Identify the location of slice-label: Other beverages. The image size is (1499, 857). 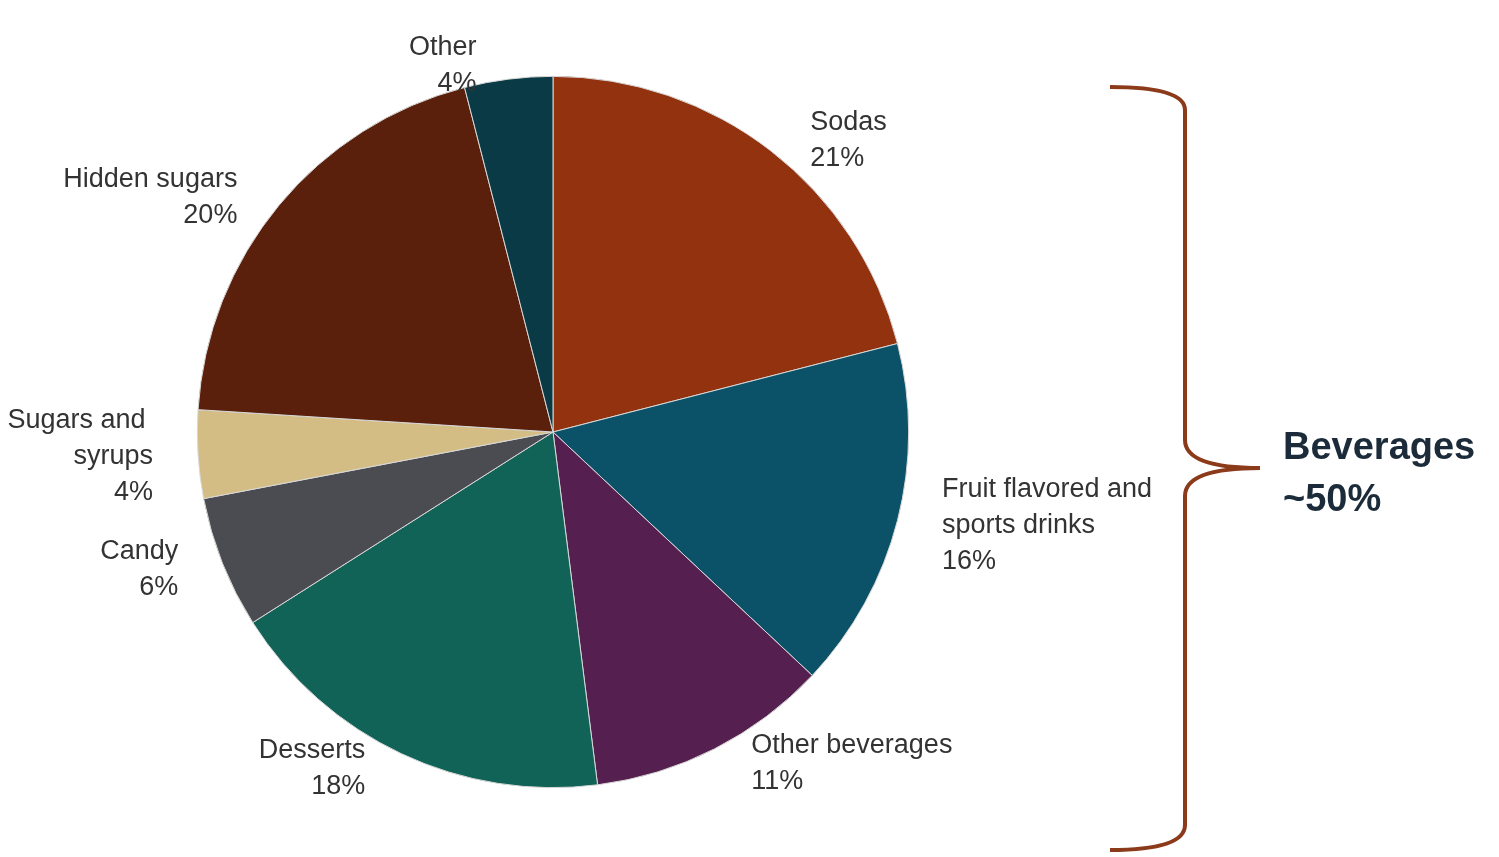
(852, 744).